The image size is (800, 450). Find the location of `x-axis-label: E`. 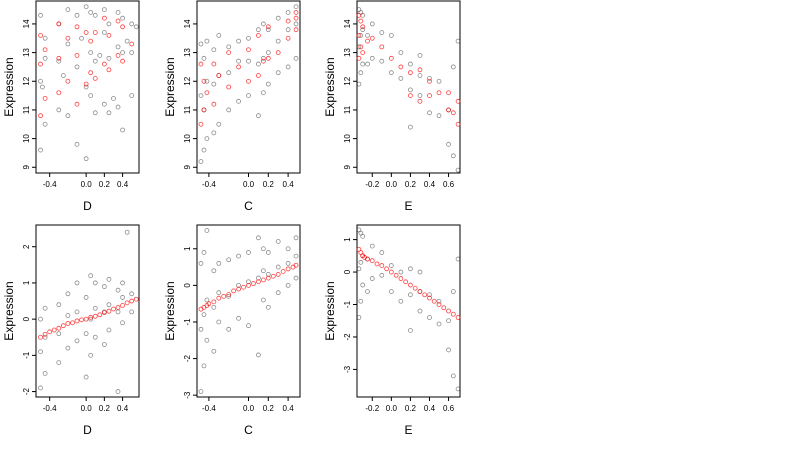

x-axis-label: E is located at coordinates (408, 430).